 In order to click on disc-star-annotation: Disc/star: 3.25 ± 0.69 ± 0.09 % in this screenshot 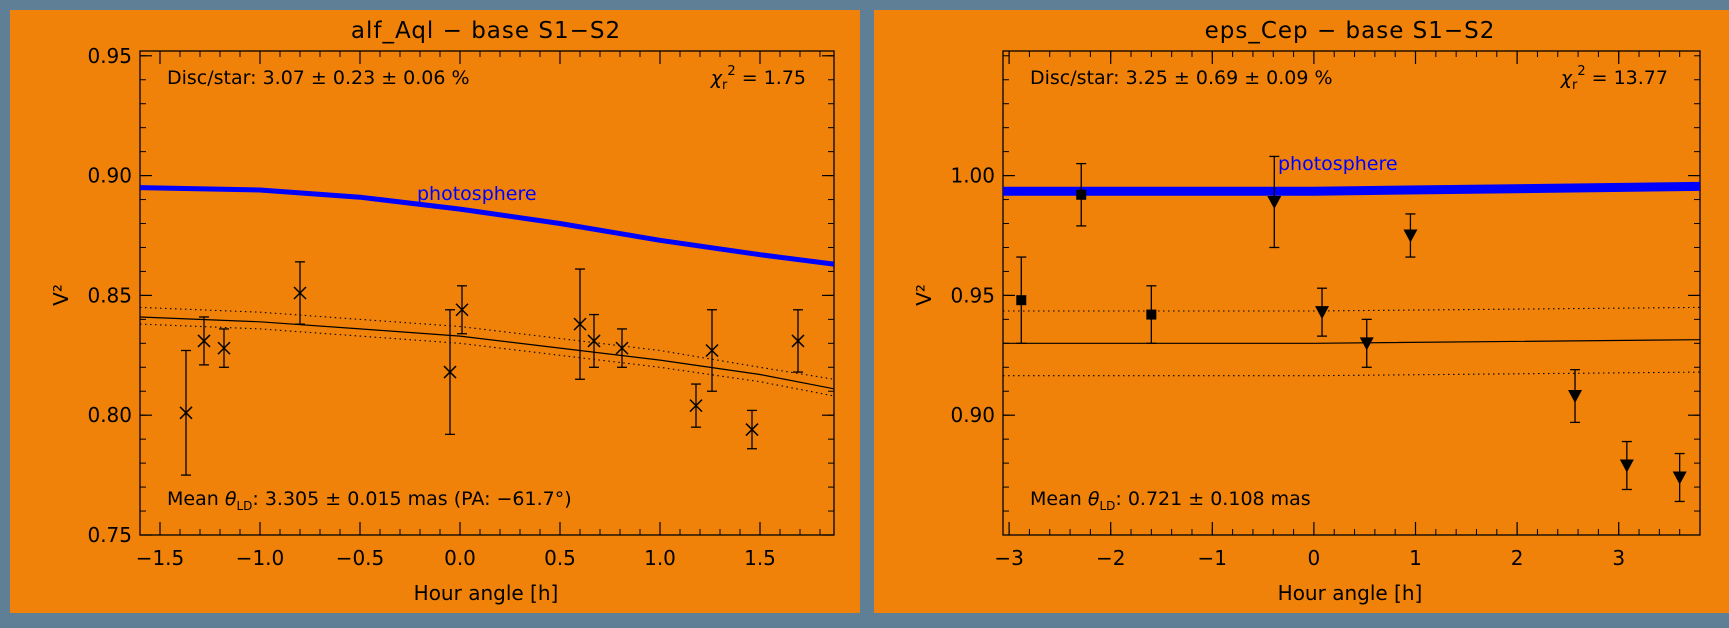, I will do `click(1181, 78)`.